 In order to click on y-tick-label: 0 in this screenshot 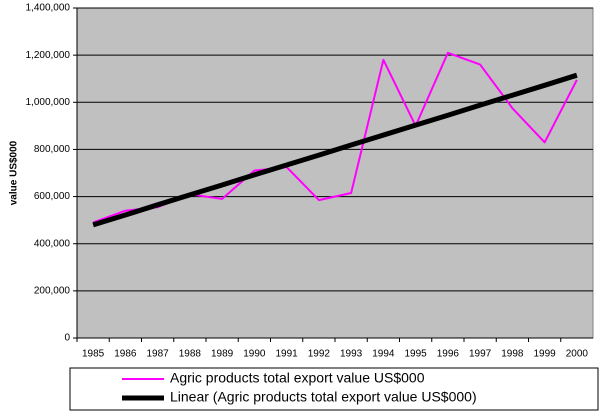, I will do `click(67, 338)`.